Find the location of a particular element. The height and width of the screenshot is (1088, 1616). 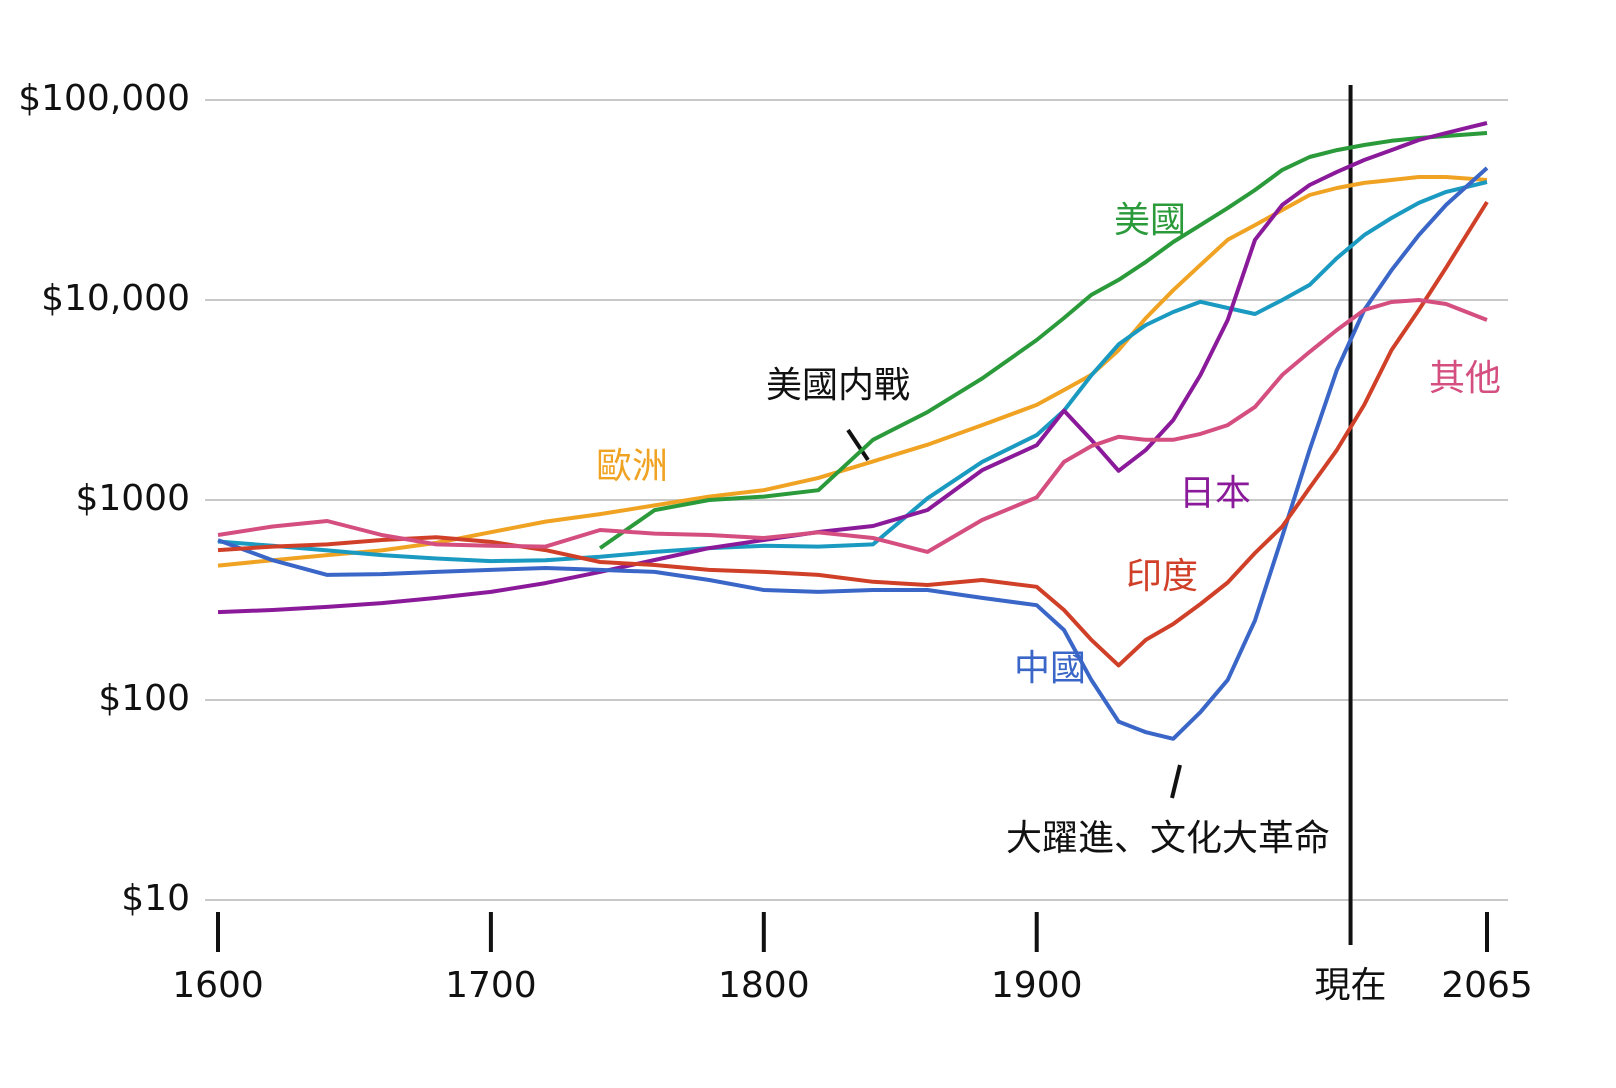

series-label: 日本 is located at coordinates (1215, 493).